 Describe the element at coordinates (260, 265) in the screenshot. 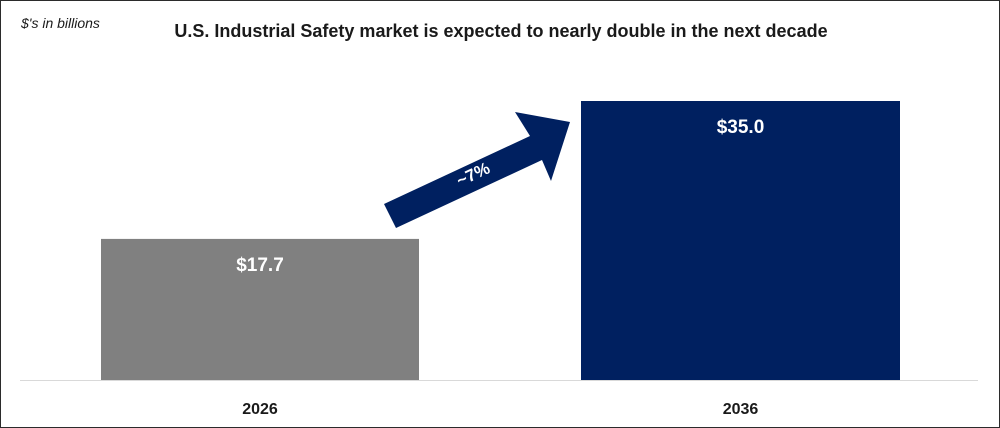

I see `data-label-2026: $17.7` at that location.